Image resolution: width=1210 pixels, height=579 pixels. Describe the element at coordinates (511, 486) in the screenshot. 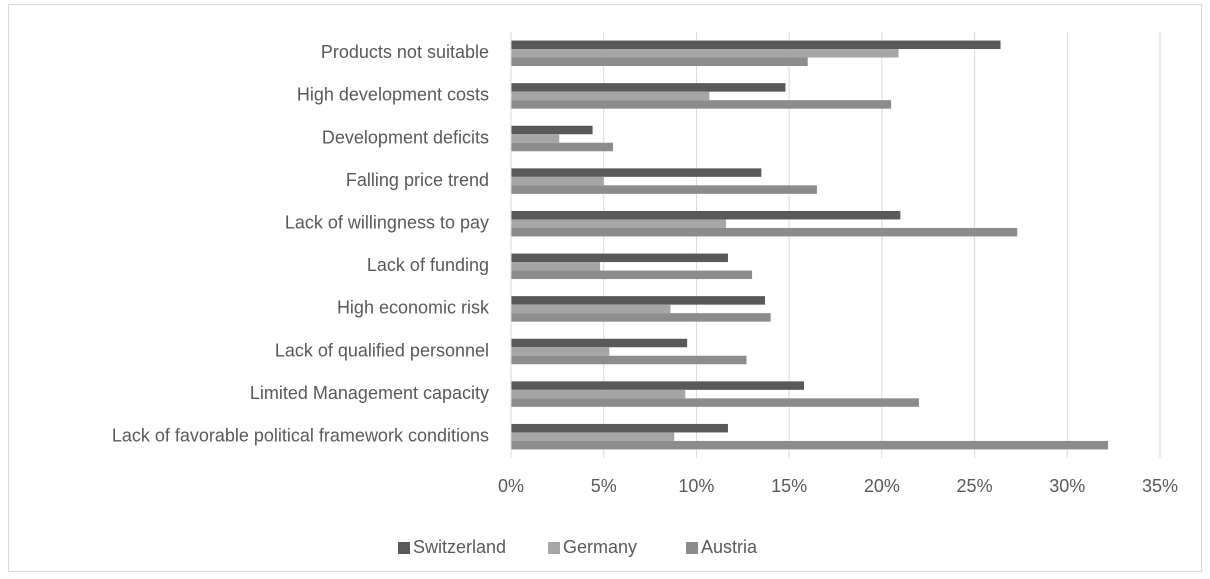

I see `x-tick-label: 0%` at that location.